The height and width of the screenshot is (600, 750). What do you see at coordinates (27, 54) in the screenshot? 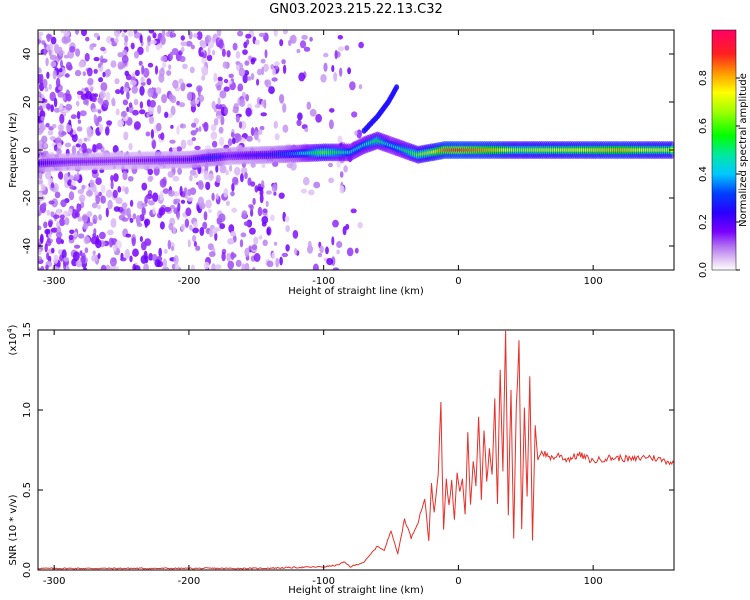
I see `y-tick-label: 40` at bounding box center [27, 54].